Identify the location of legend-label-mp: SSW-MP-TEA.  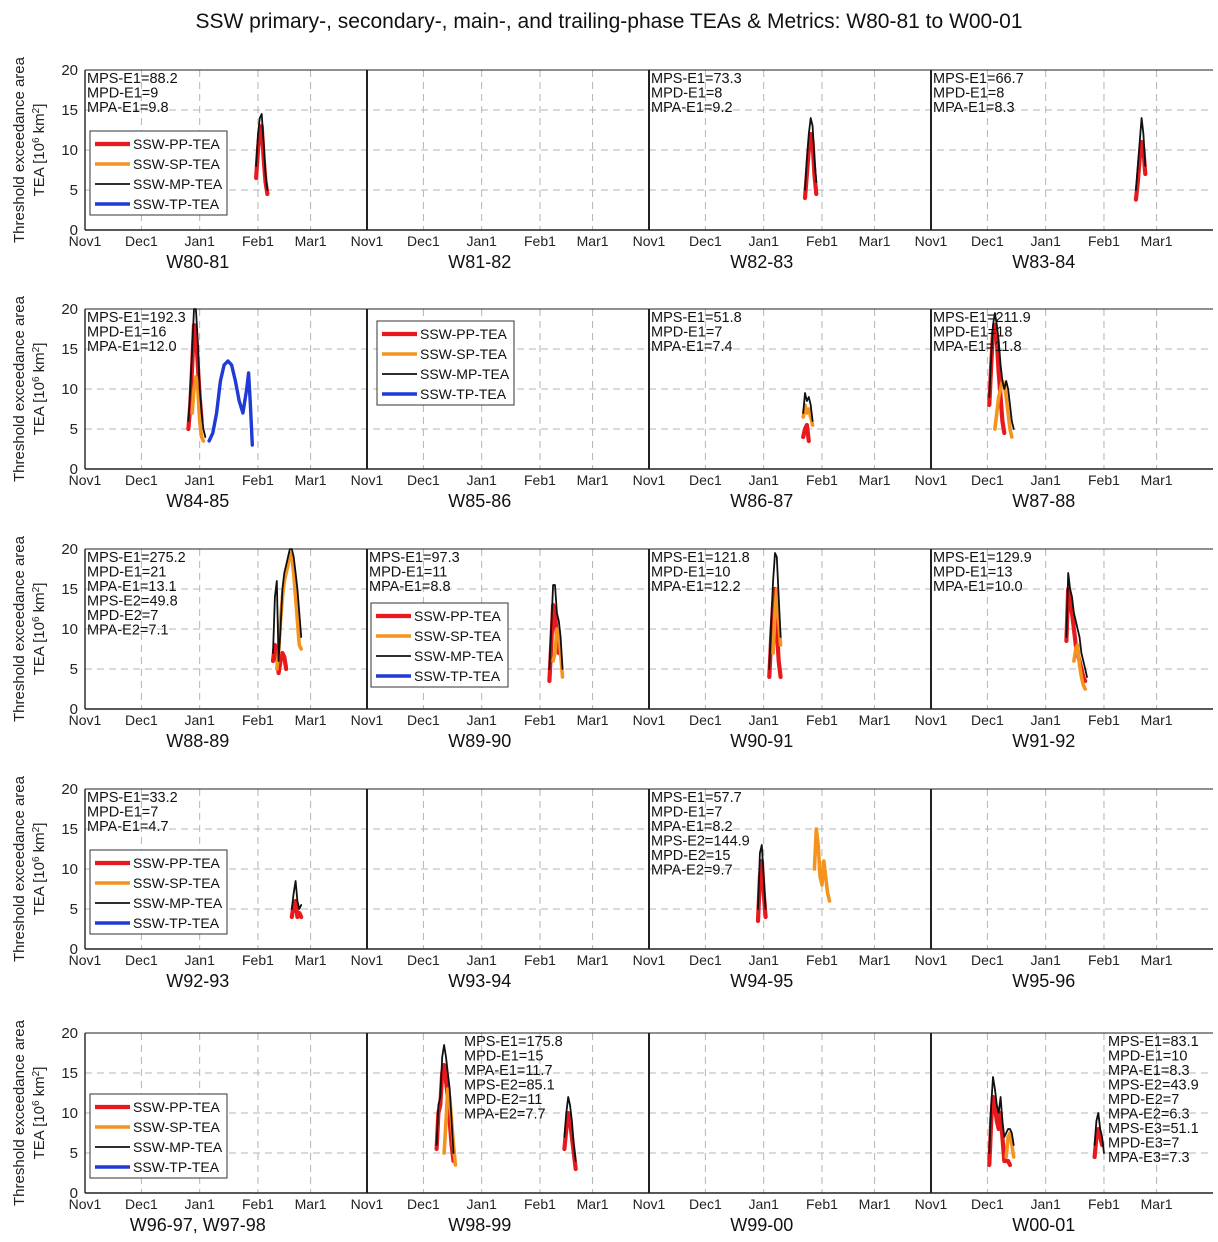
(178, 903).